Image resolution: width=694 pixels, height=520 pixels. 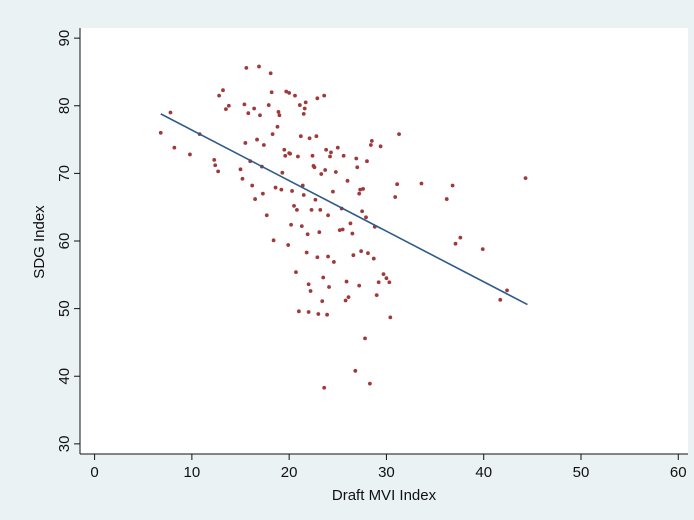 I want to click on y-tick-label: 60, so click(x=64, y=241).